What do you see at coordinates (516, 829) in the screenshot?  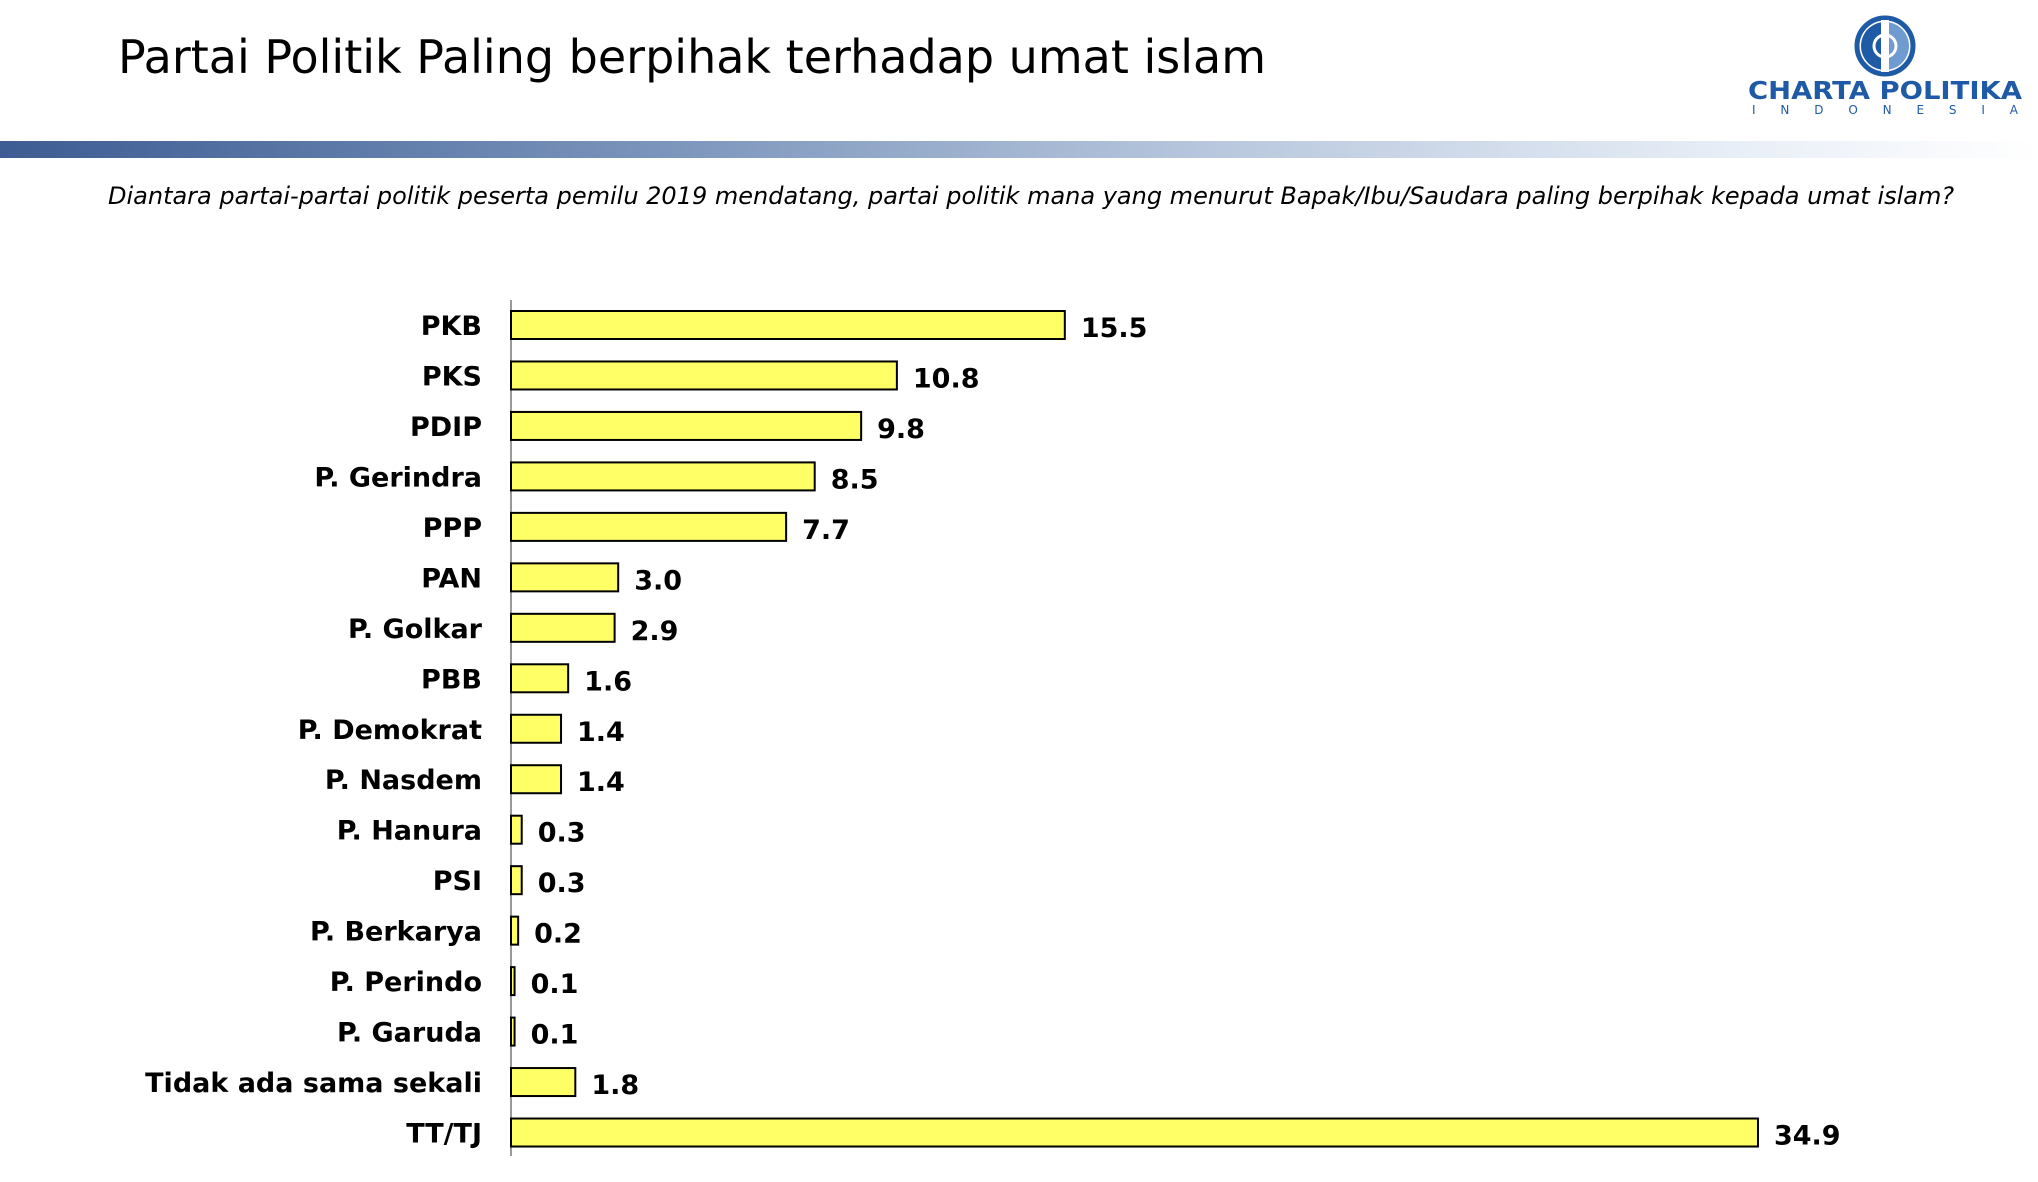 I see `bar-p-hanura` at bounding box center [516, 829].